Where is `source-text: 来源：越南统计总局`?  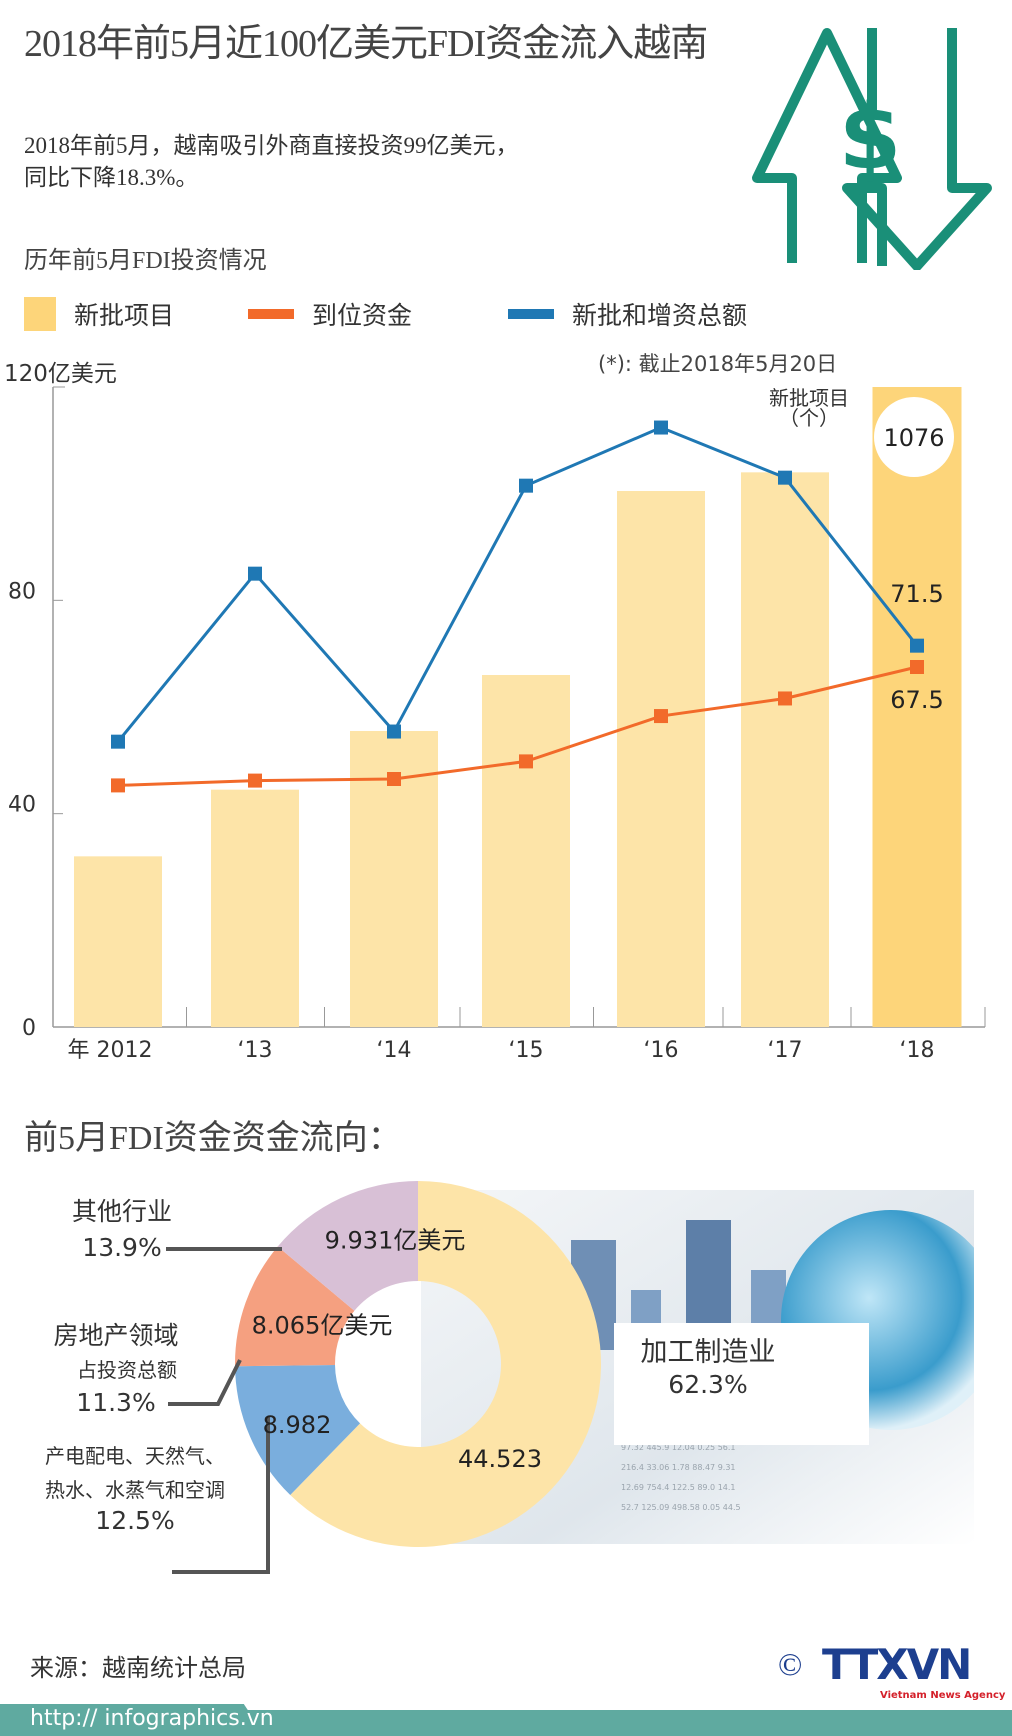
source-text: 来源：越南统计总局 is located at coordinates (138, 1668).